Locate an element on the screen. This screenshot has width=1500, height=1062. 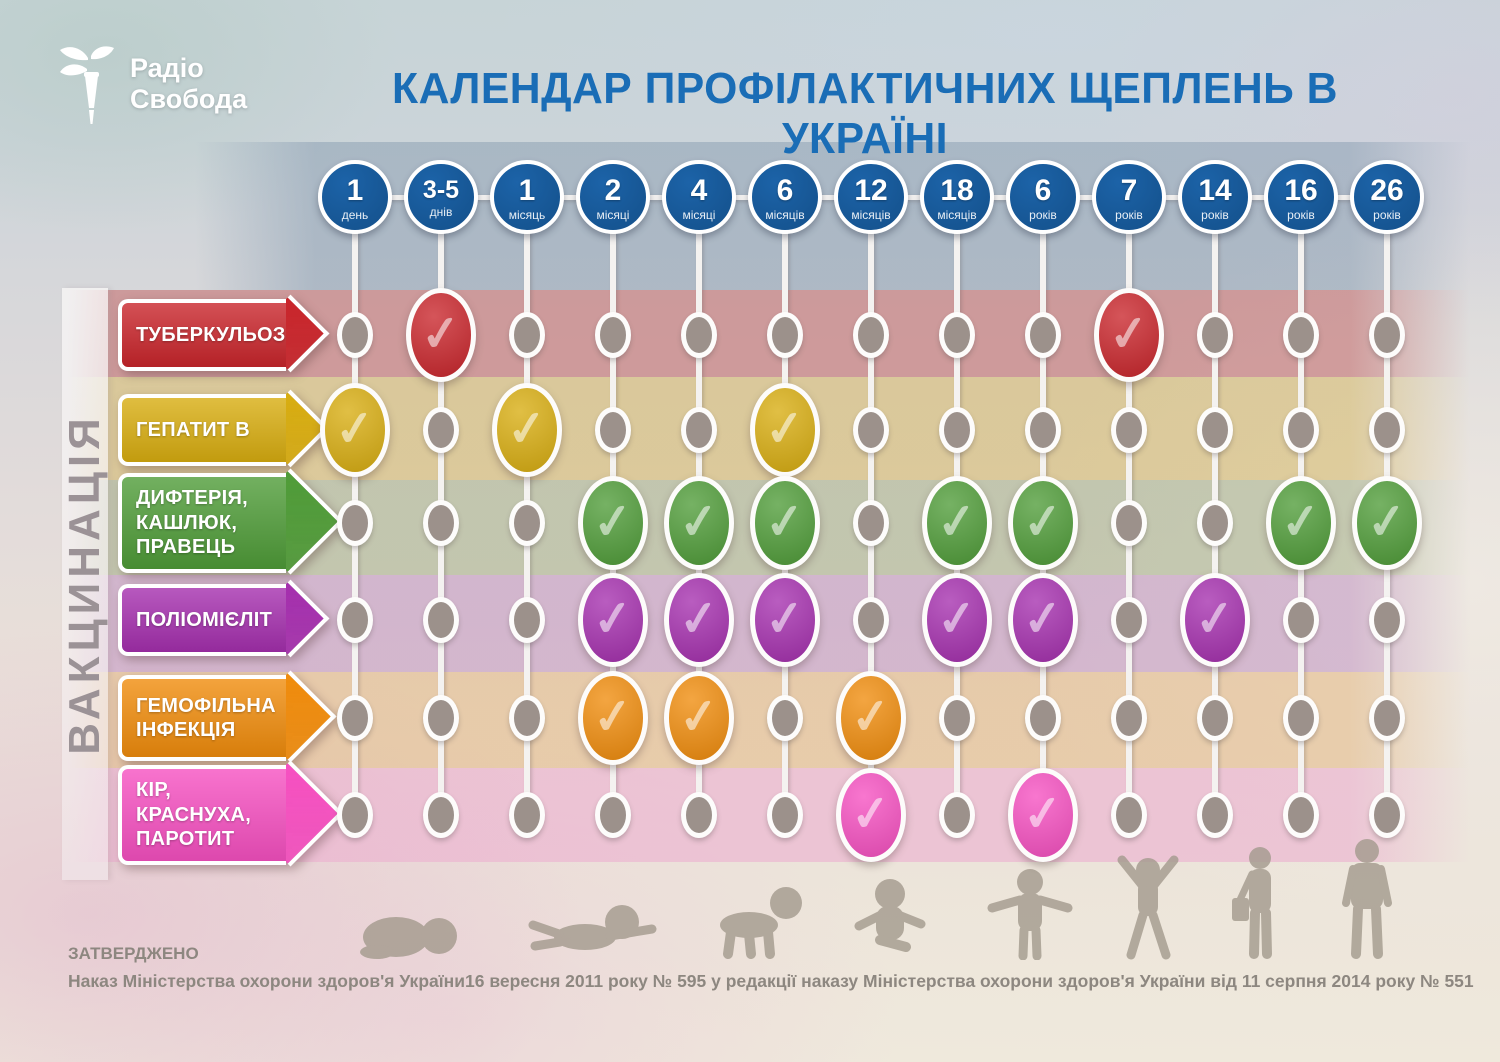
age-node-3-5-днів: 3-5 днів is located at coordinates (441, 197).